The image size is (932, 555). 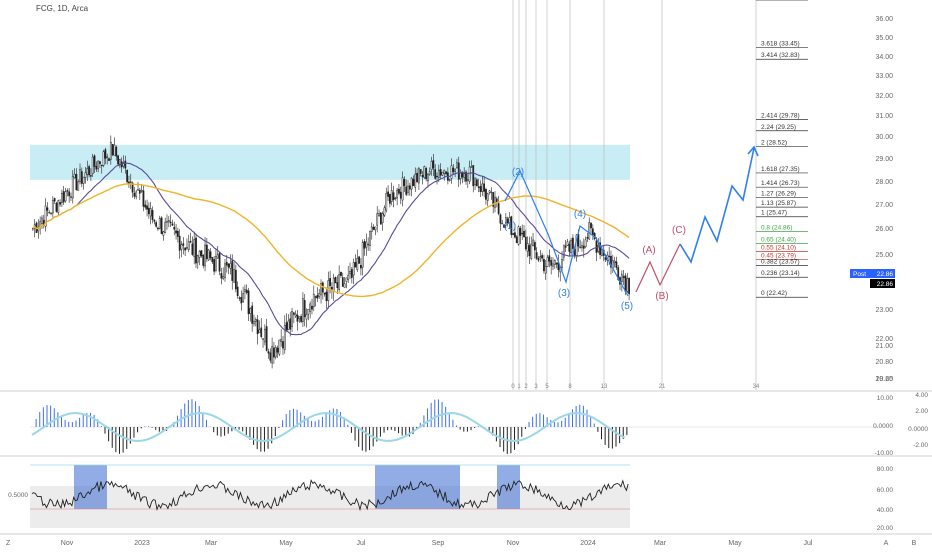 I want to click on time-axis-corner: A, so click(x=886, y=543).